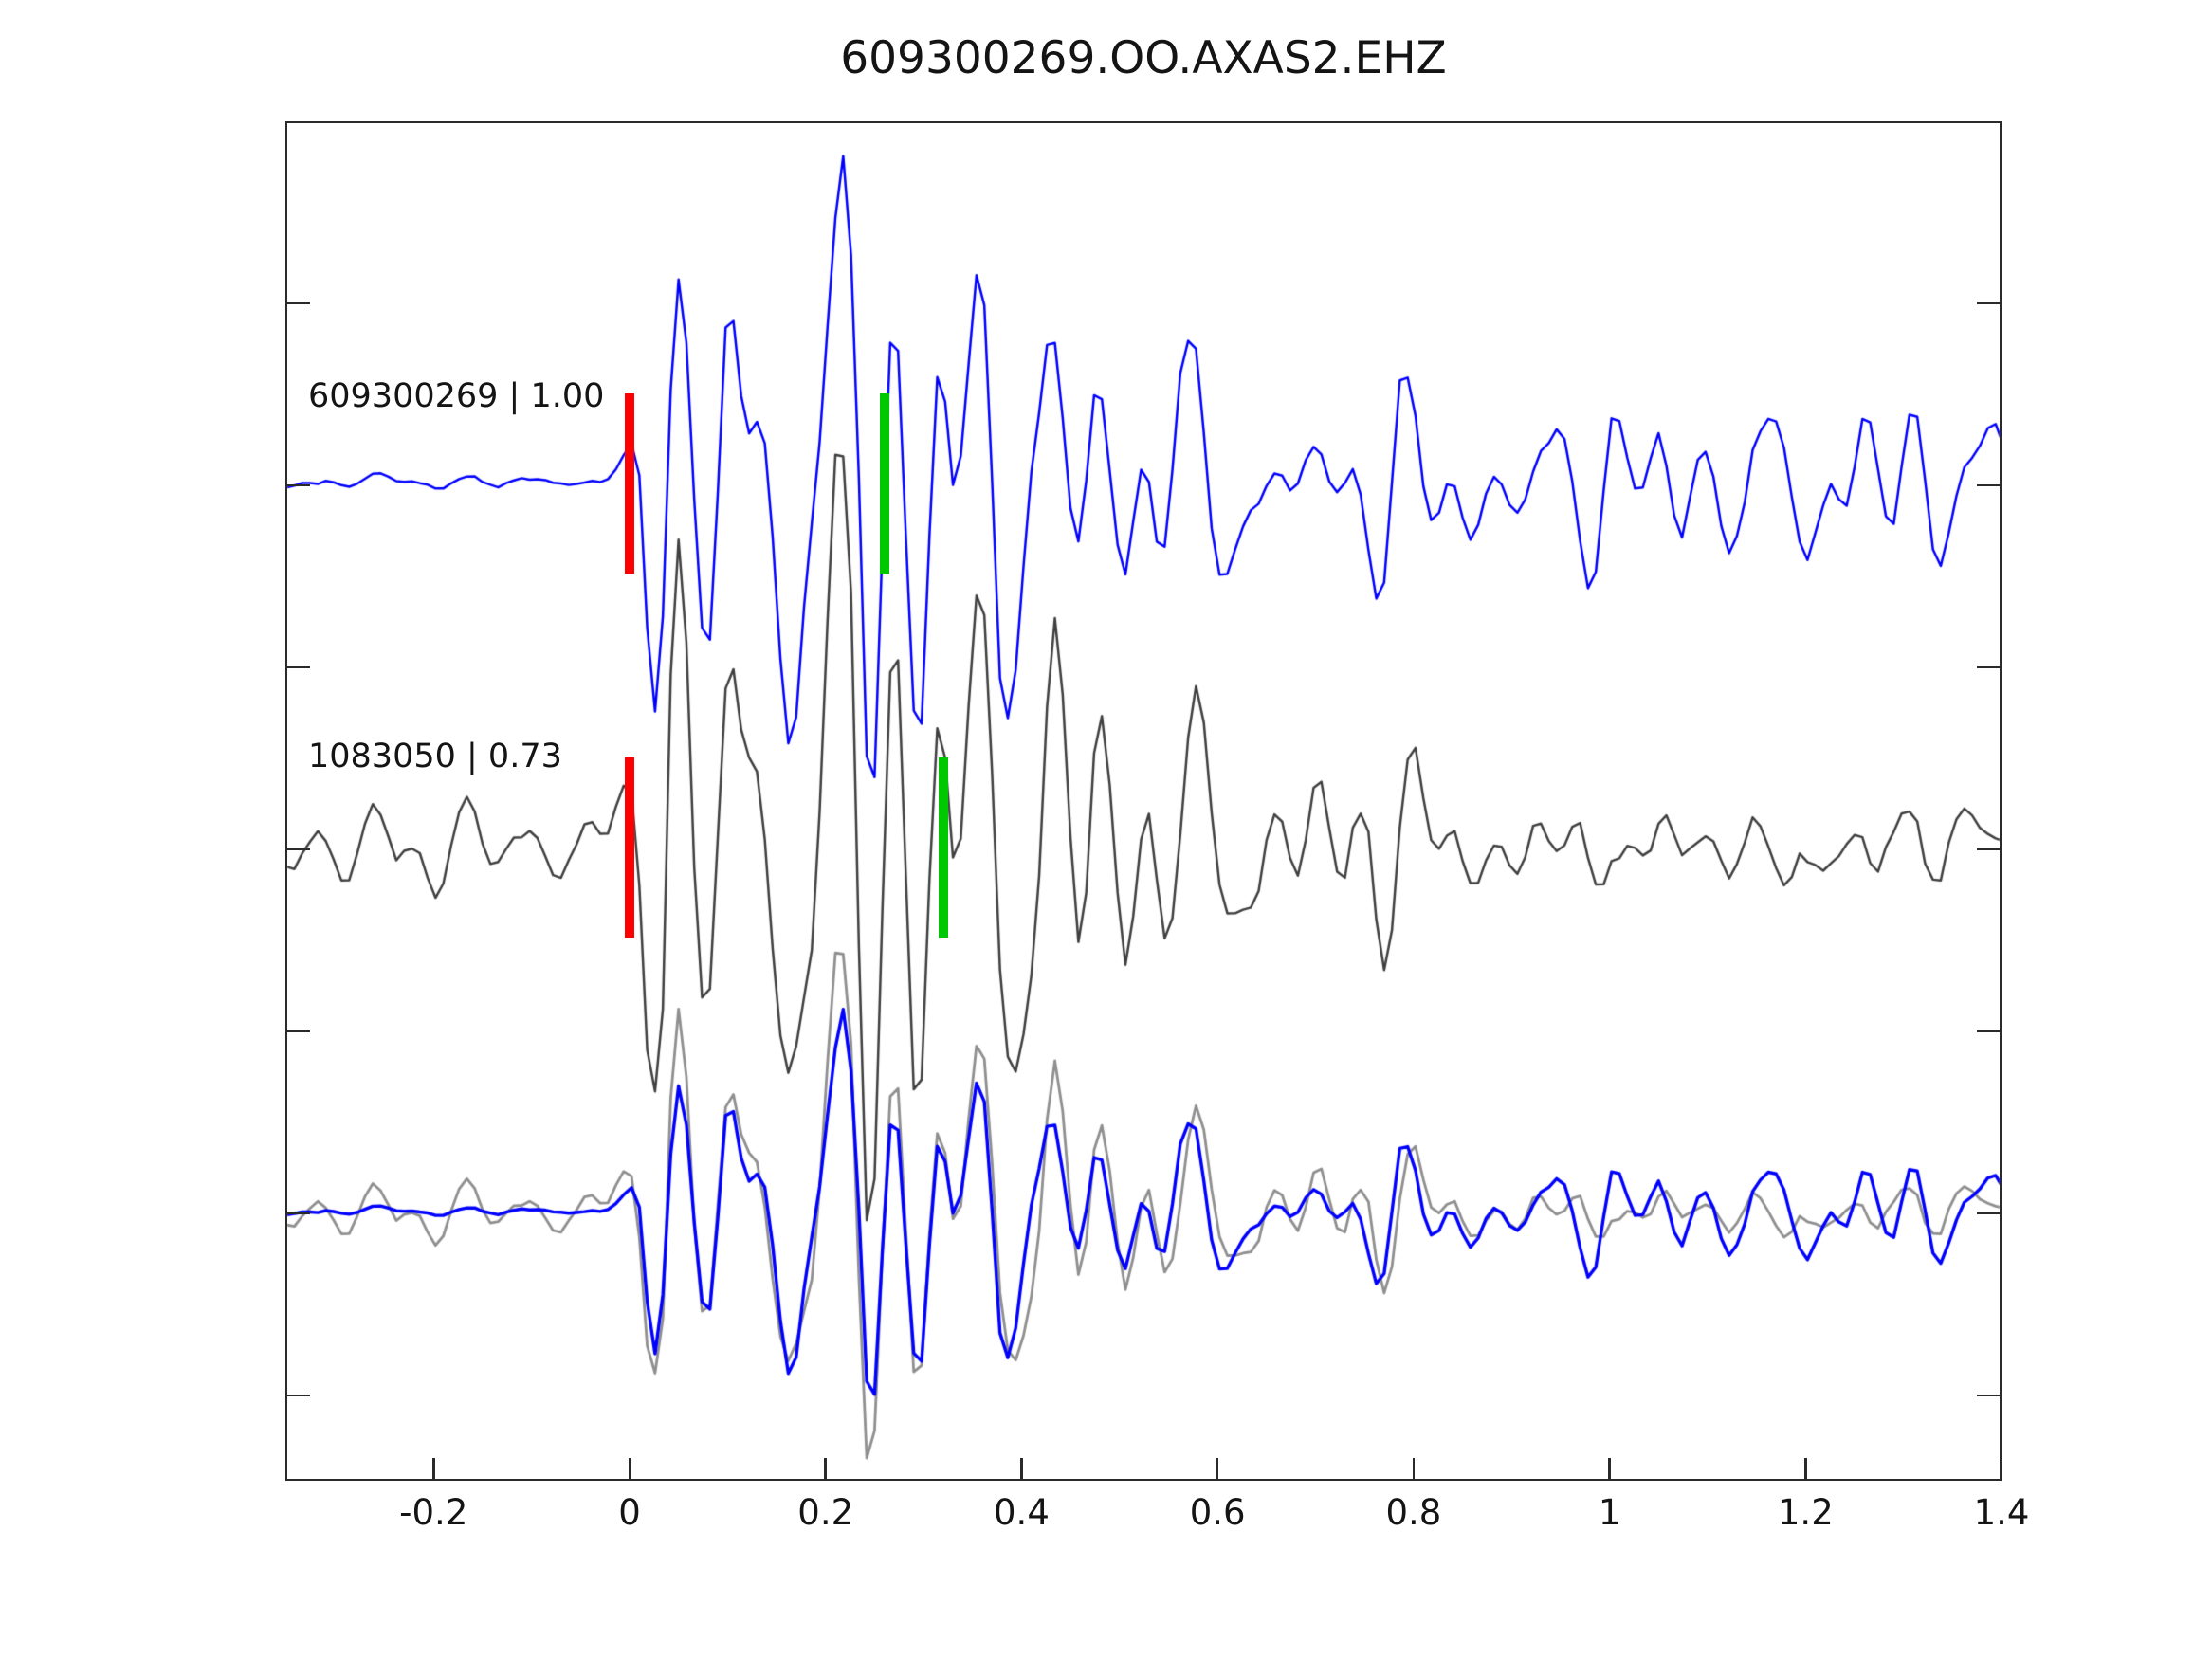 The width and height of the screenshot is (2212, 1659). I want to click on chart-title: 609300269.OO.AXAS2.EHZ, so click(1143, 58).